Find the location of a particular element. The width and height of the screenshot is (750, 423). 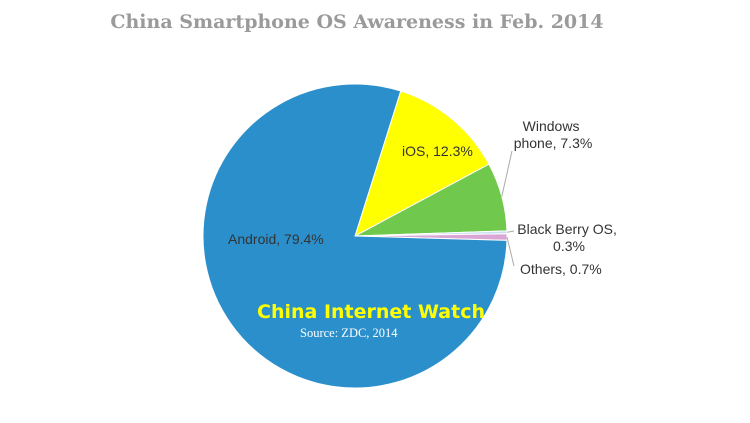

leader-line-windows-phone is located at coordinates (507, 173).